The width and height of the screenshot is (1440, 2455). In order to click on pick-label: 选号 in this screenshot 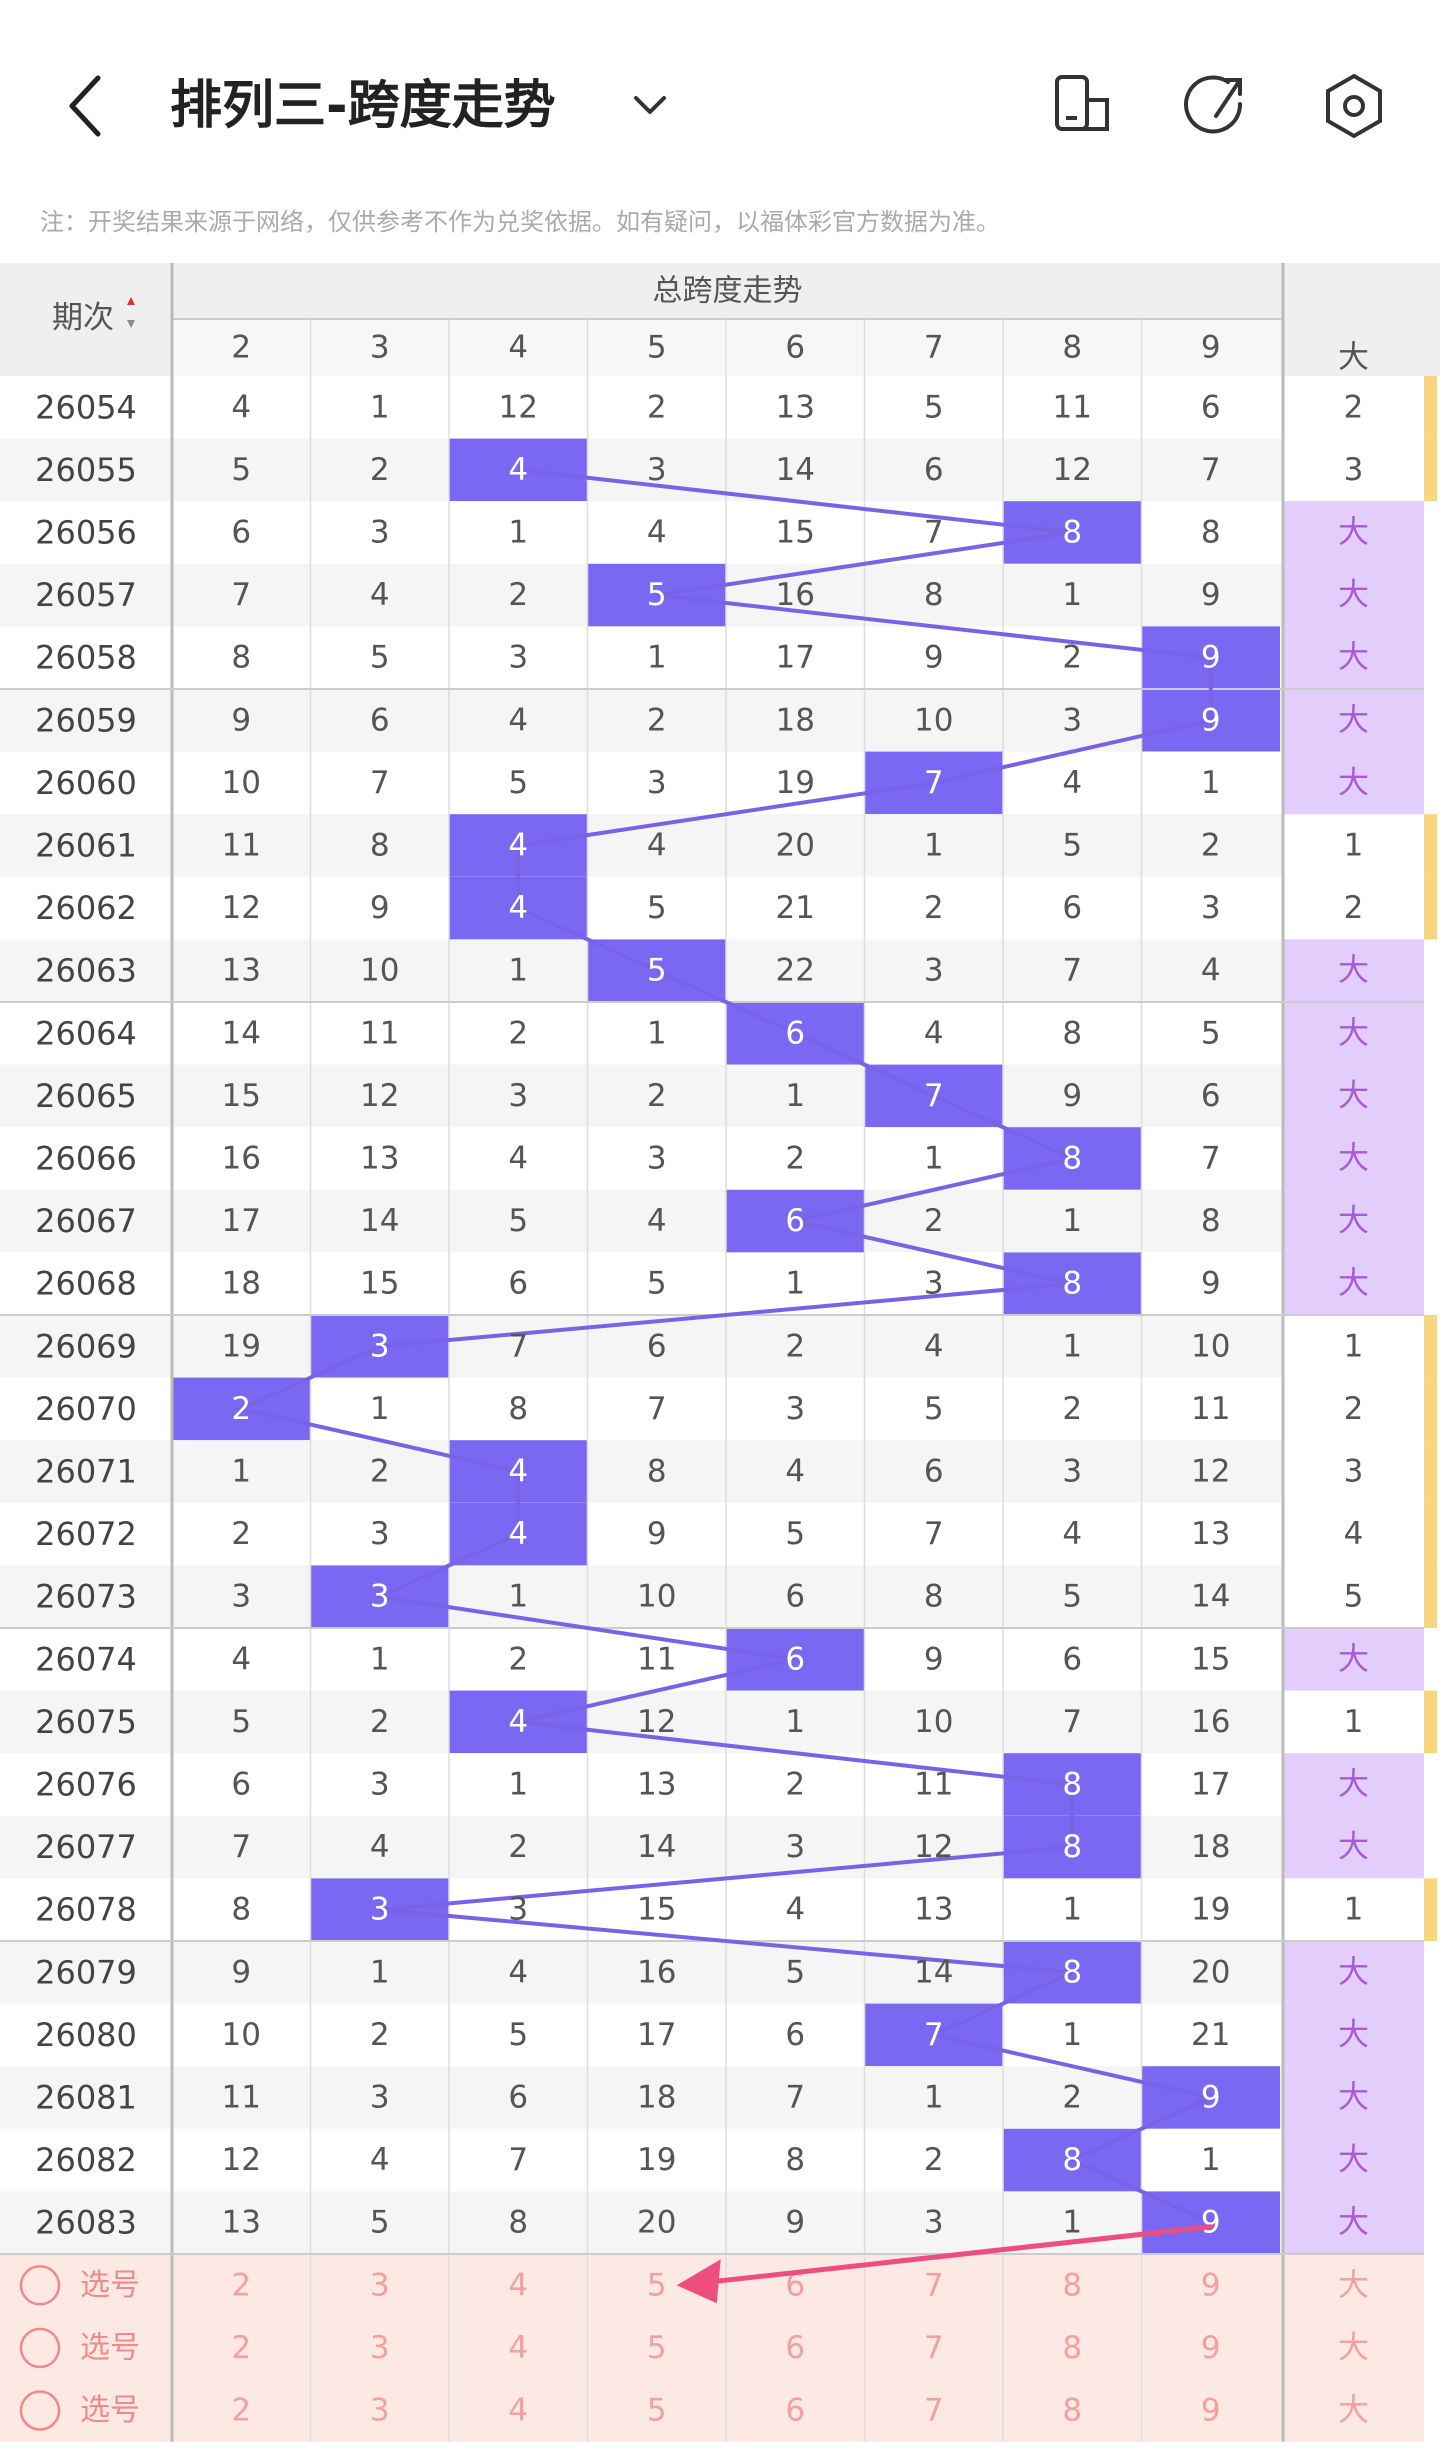, I will do `click(110, 2410)`.